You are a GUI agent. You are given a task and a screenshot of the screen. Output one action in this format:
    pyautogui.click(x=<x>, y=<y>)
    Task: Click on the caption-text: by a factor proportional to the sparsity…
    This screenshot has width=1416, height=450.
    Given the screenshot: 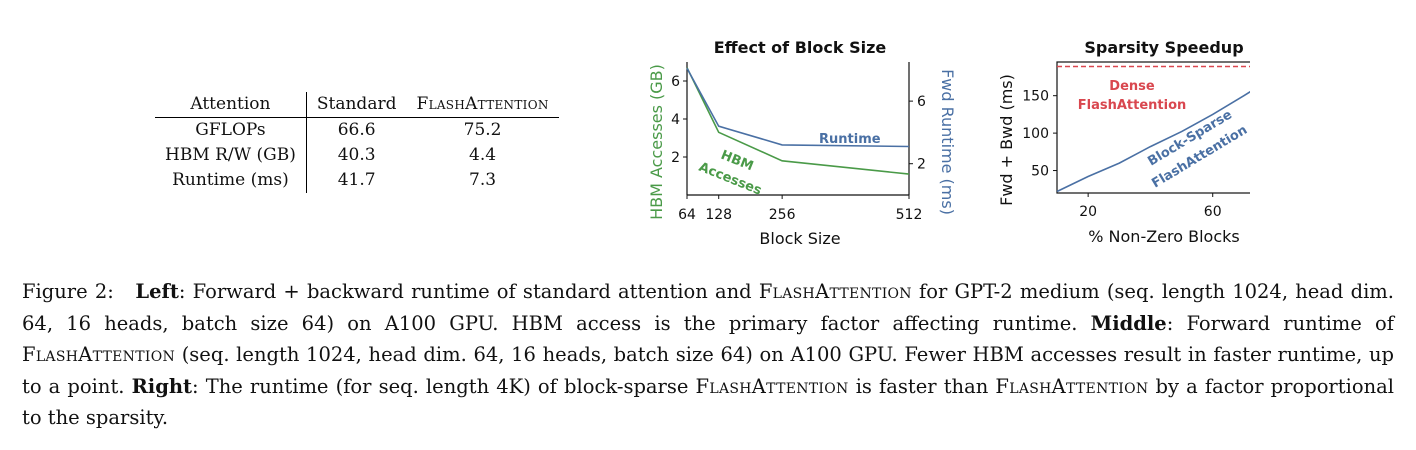 What is the action you would take?
    pyautogui.click(x=708, y=402)
    